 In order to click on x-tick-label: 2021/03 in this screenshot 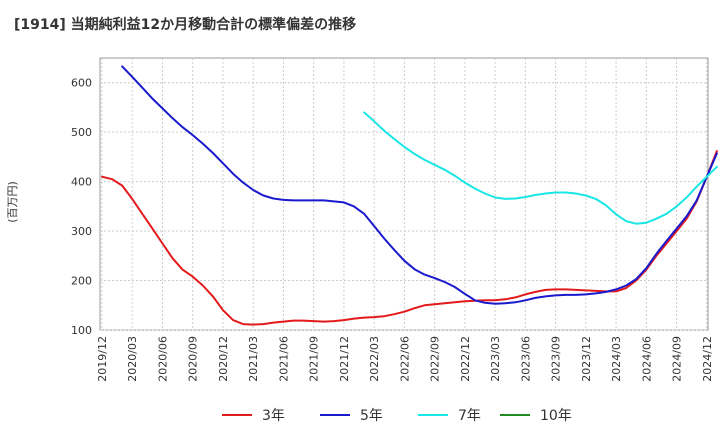, I will do `click(253, 359)`.